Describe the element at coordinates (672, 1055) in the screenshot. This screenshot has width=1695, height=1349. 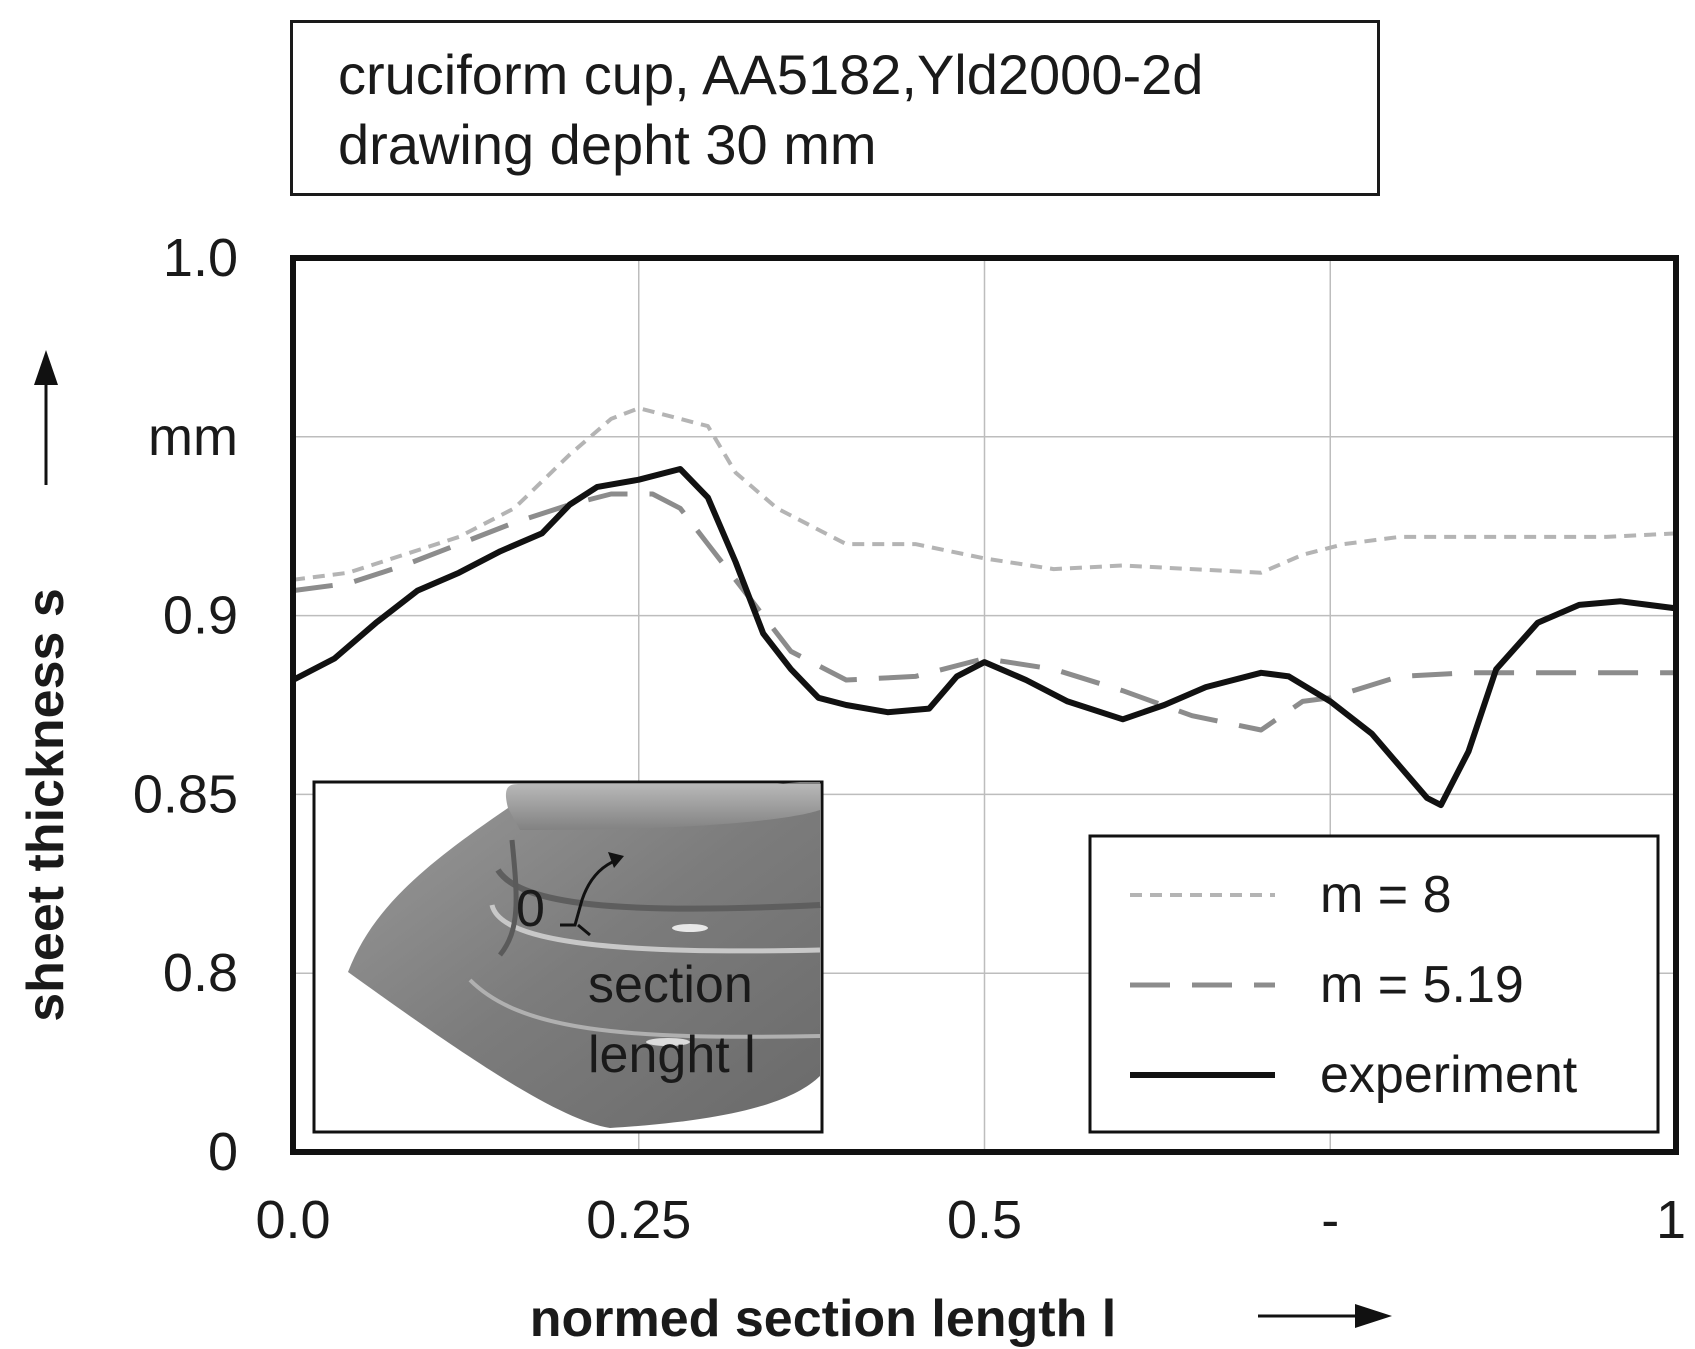
I see `inset-section-label-2: lenght l` at that location.